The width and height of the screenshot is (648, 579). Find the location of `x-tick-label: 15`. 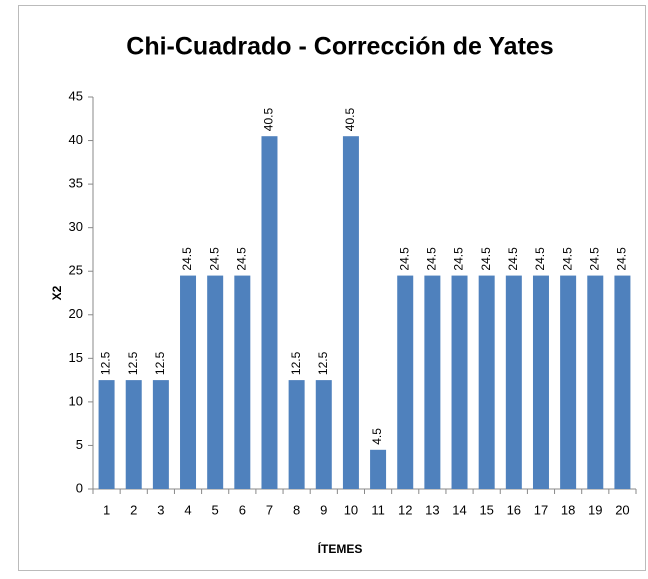

x-tick-label: 15 is located at coordinates (486, 509).